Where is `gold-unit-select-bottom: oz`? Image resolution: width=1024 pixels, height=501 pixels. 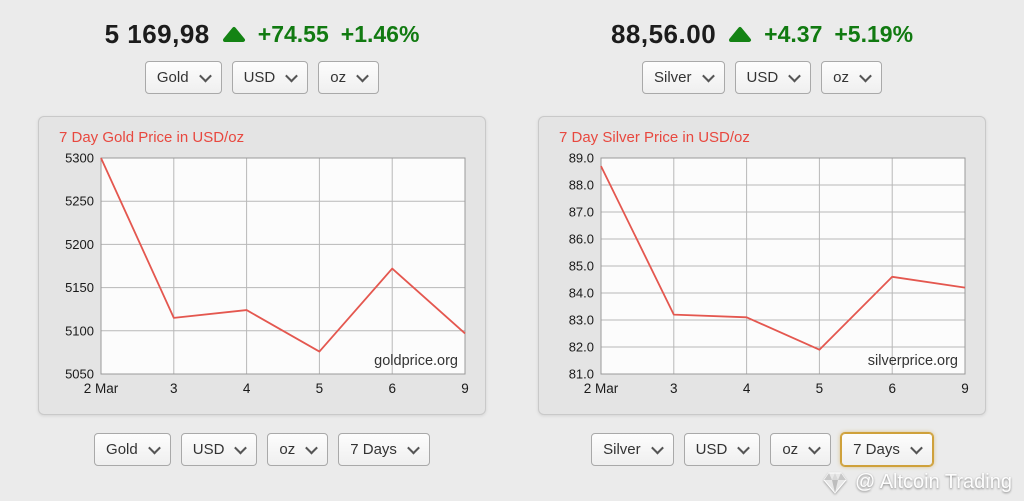
gold-unit-select-bottom: oz is located at coordinates (298, 449).